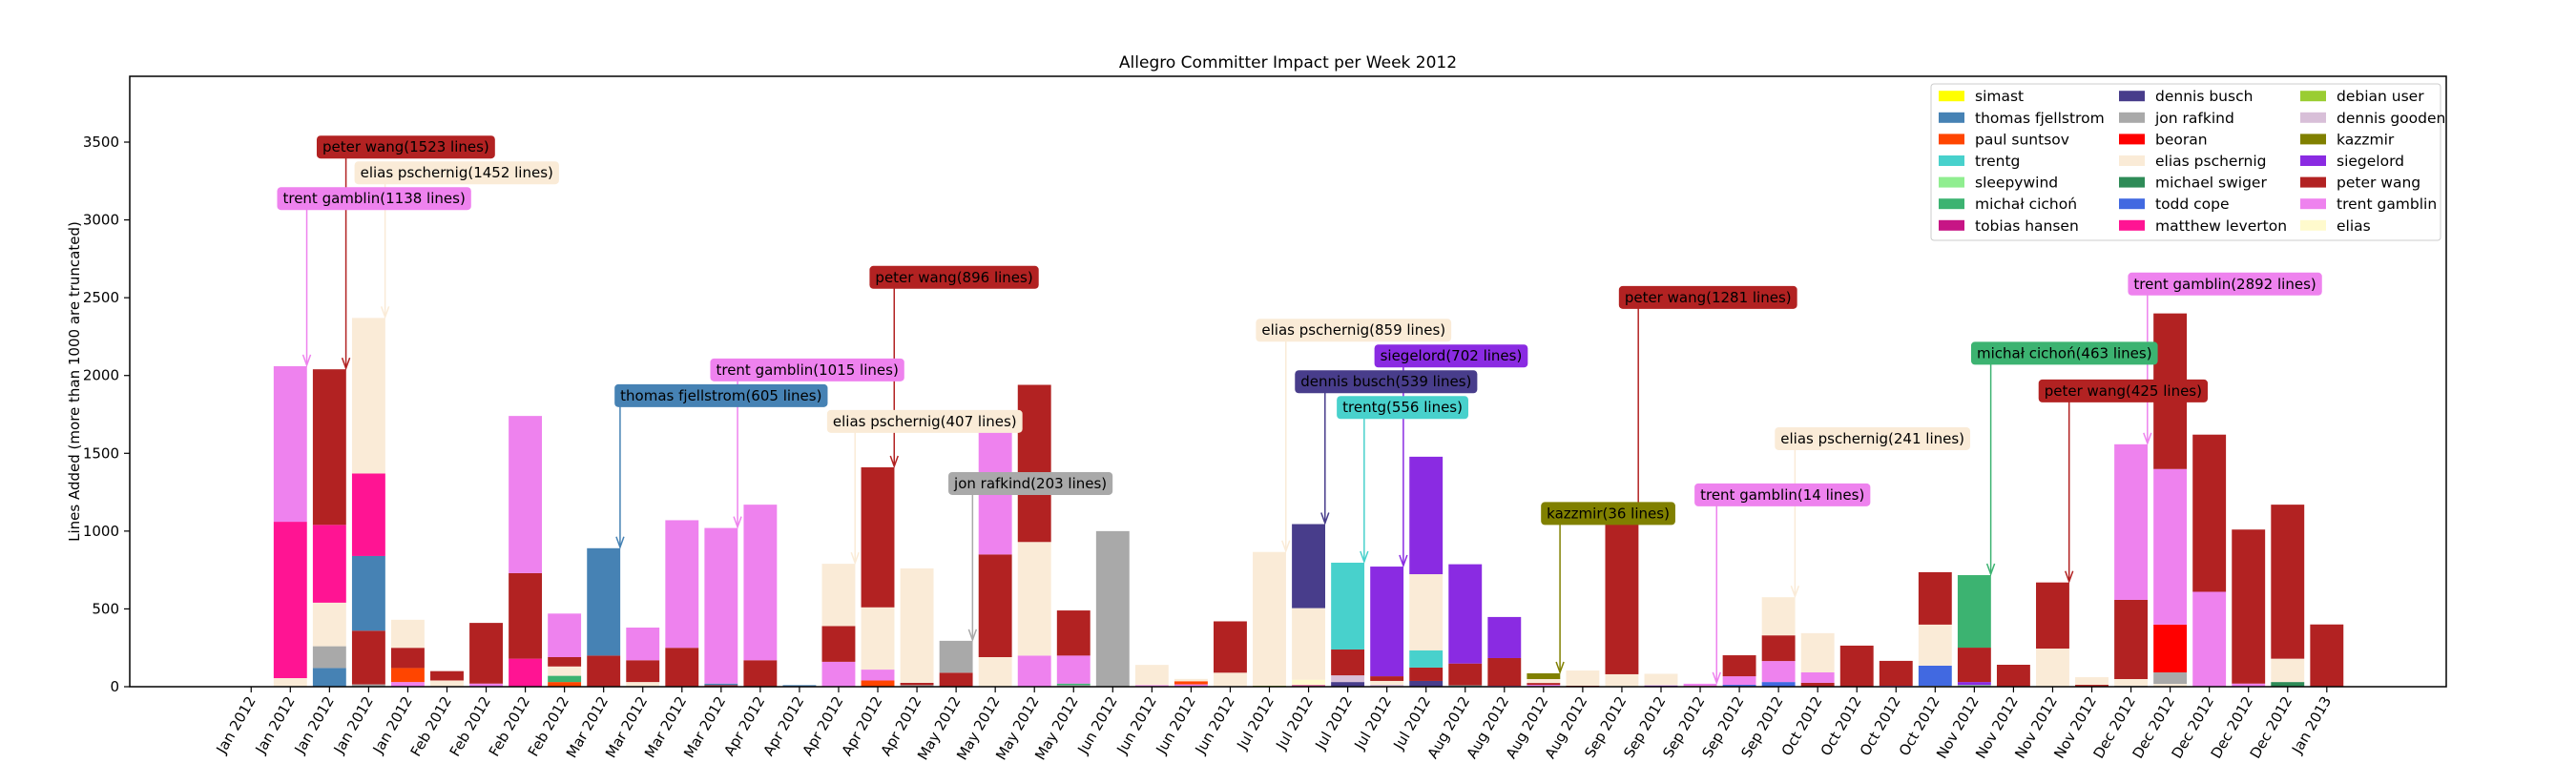  I want to click on legend-item: tobias hansen, so click(2009, 226).